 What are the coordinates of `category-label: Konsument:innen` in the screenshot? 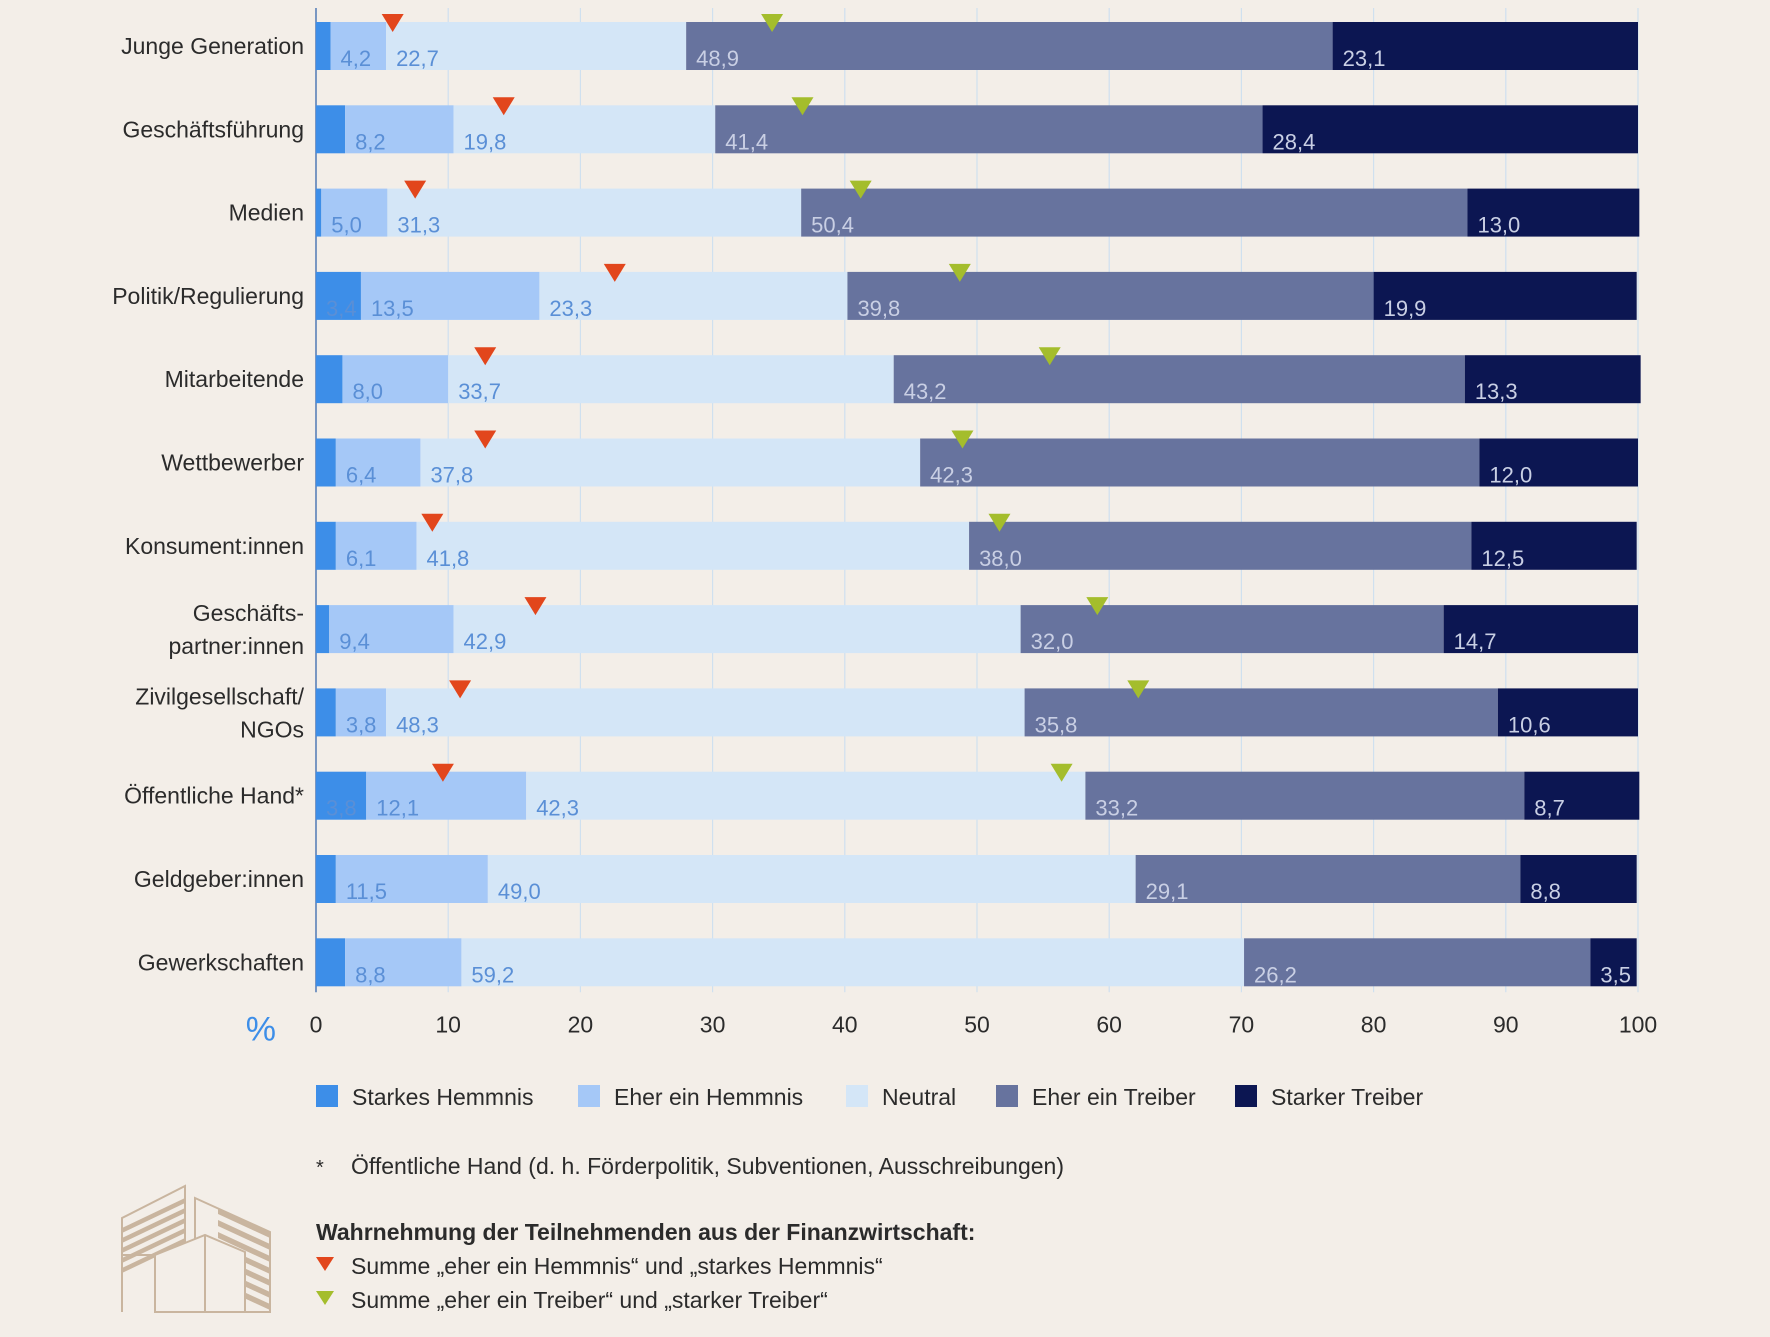 It's located at (214, 546).